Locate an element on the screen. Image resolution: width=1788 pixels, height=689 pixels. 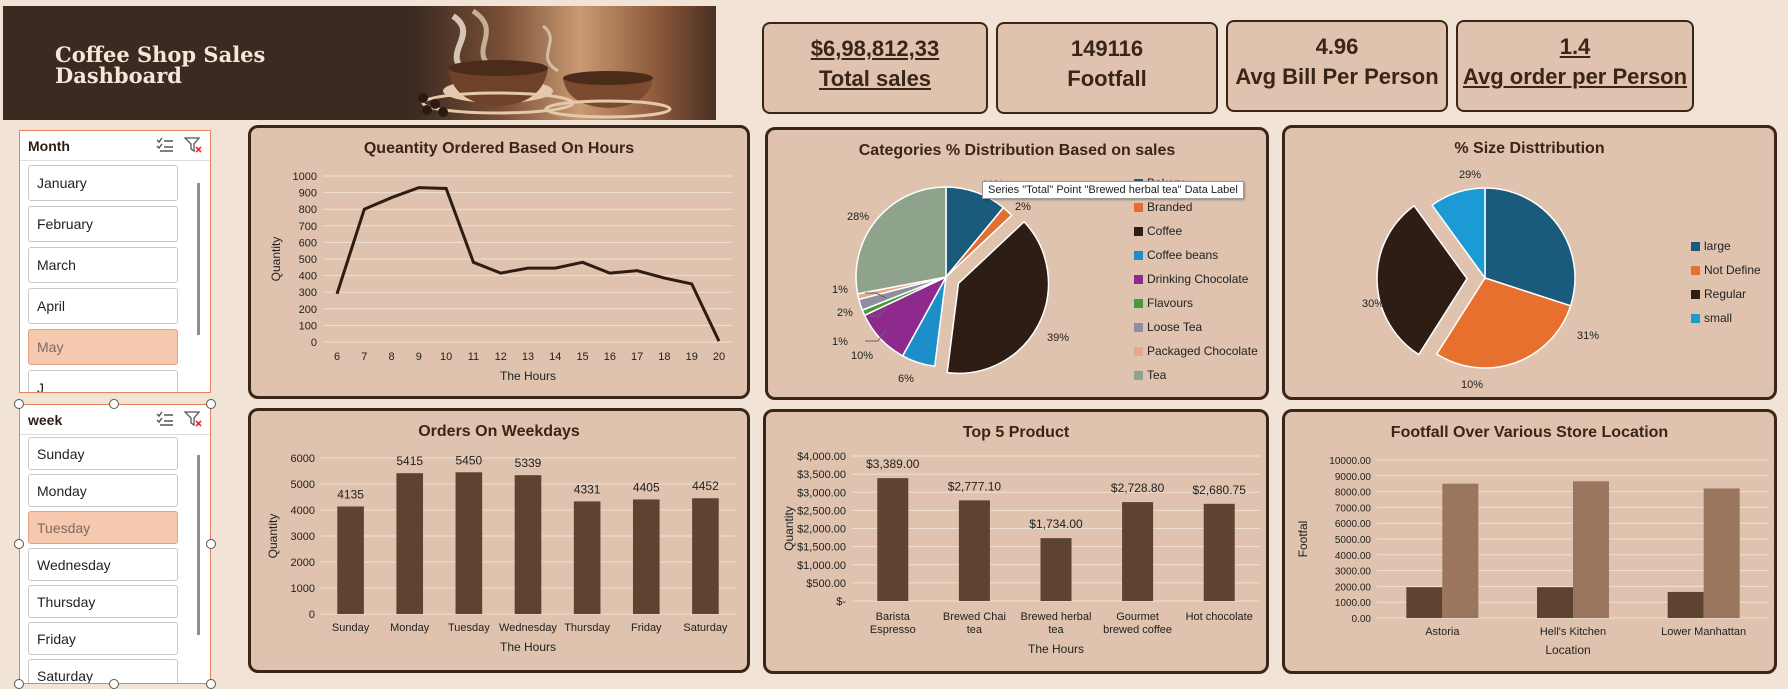
month-slicer: Month January February March April May J is located at coordinates (115, 261).